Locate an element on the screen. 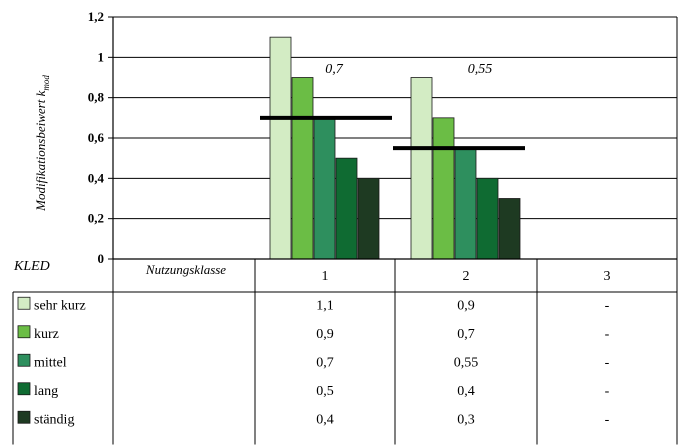 The width and height of the screenshot is (683, 445). legend-label: sehr kurz is located at coordinates (60, 305).